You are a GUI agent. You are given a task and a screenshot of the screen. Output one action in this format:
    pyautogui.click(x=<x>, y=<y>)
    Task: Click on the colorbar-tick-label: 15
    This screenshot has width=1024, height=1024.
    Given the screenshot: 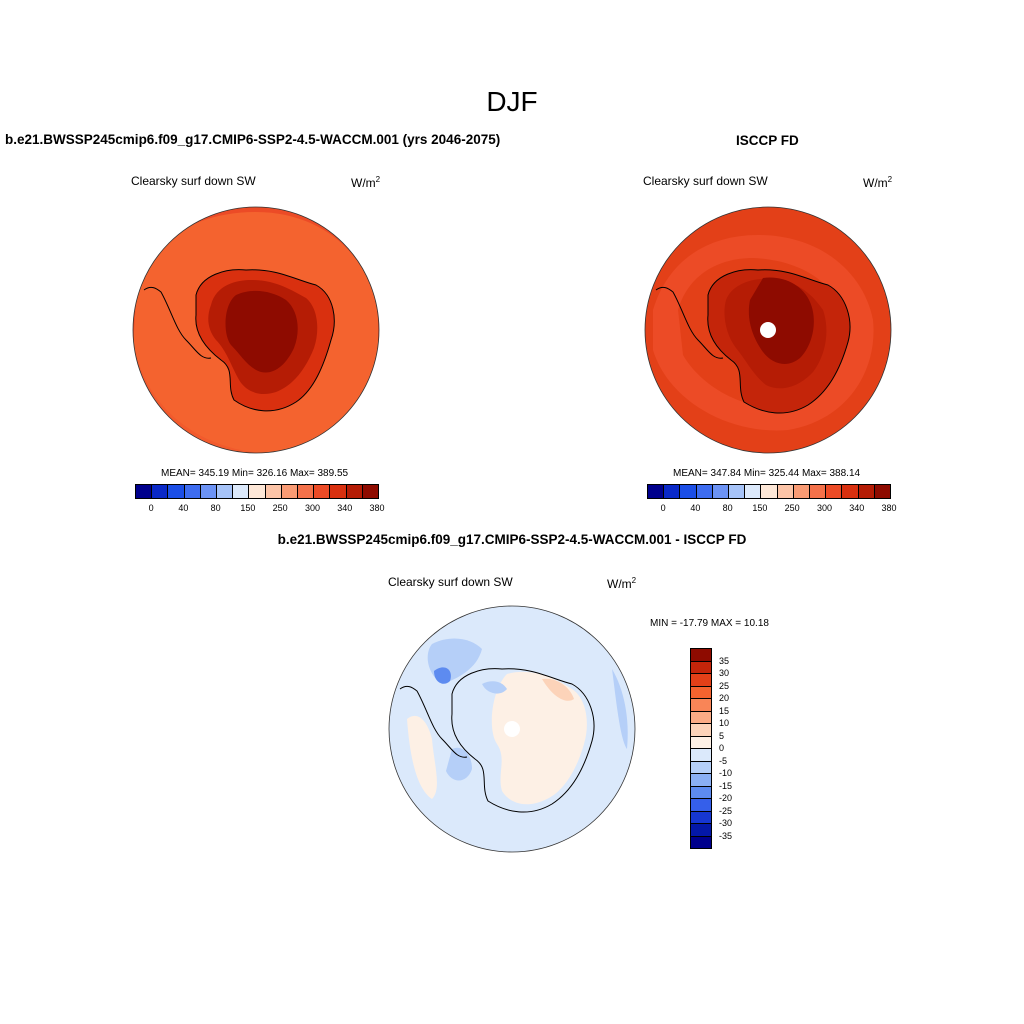 What is the action you would take?
    pyautogui.click(x=724, y=710)
    